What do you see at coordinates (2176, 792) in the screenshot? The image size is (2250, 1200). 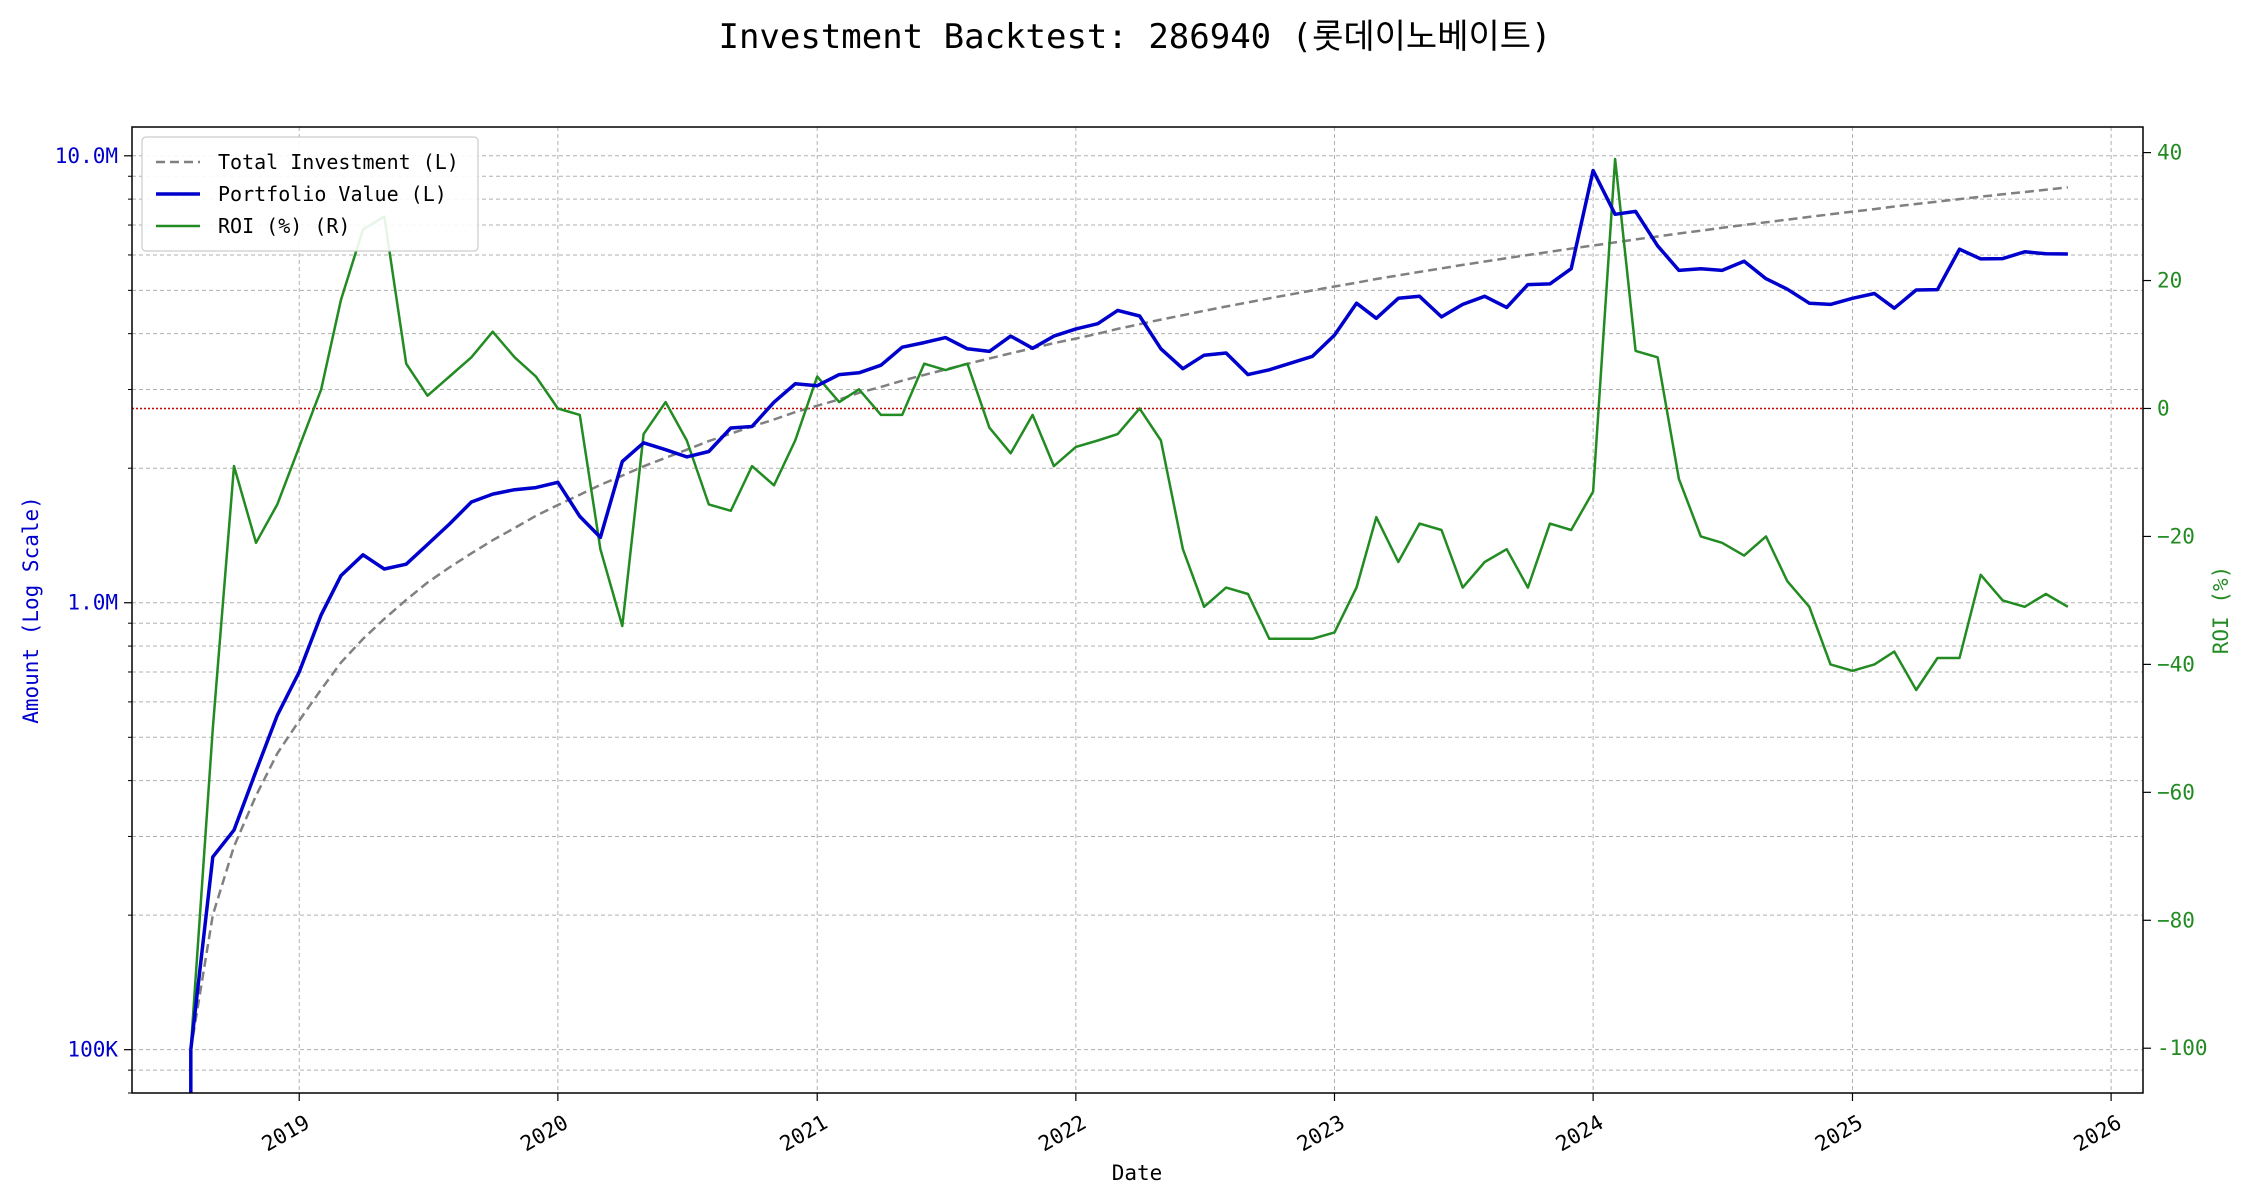 I see `right-tick-label: −60` at bounding box center [2176, 792].